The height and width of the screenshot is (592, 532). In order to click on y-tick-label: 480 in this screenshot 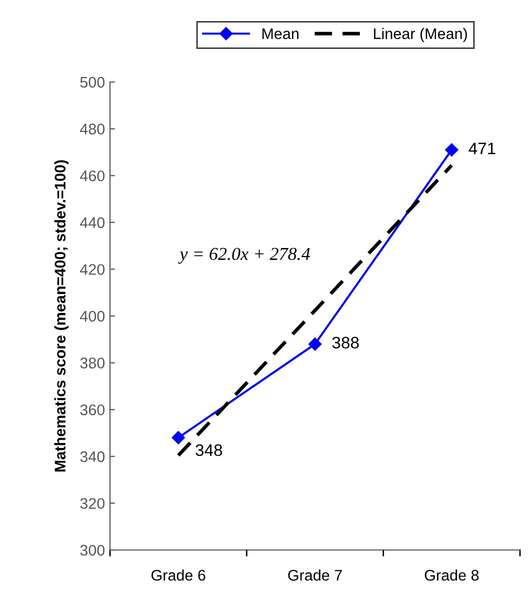, I will do `click(92, 129)`.